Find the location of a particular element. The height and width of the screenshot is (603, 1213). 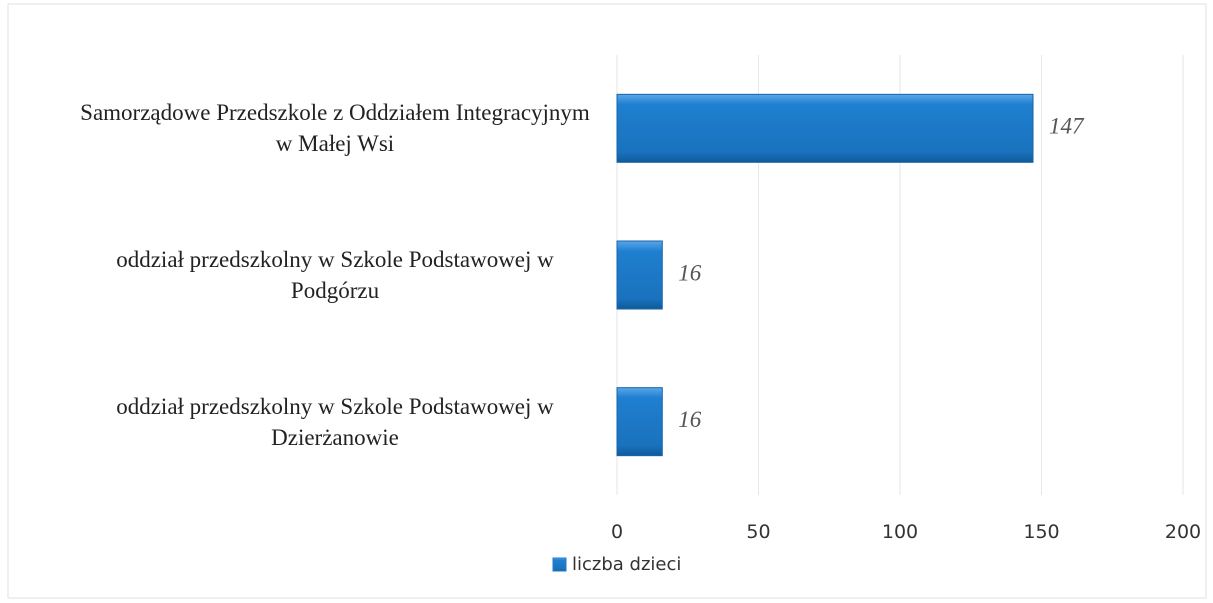

x-tick-label: 150 is located at coordinates (1041, 532).